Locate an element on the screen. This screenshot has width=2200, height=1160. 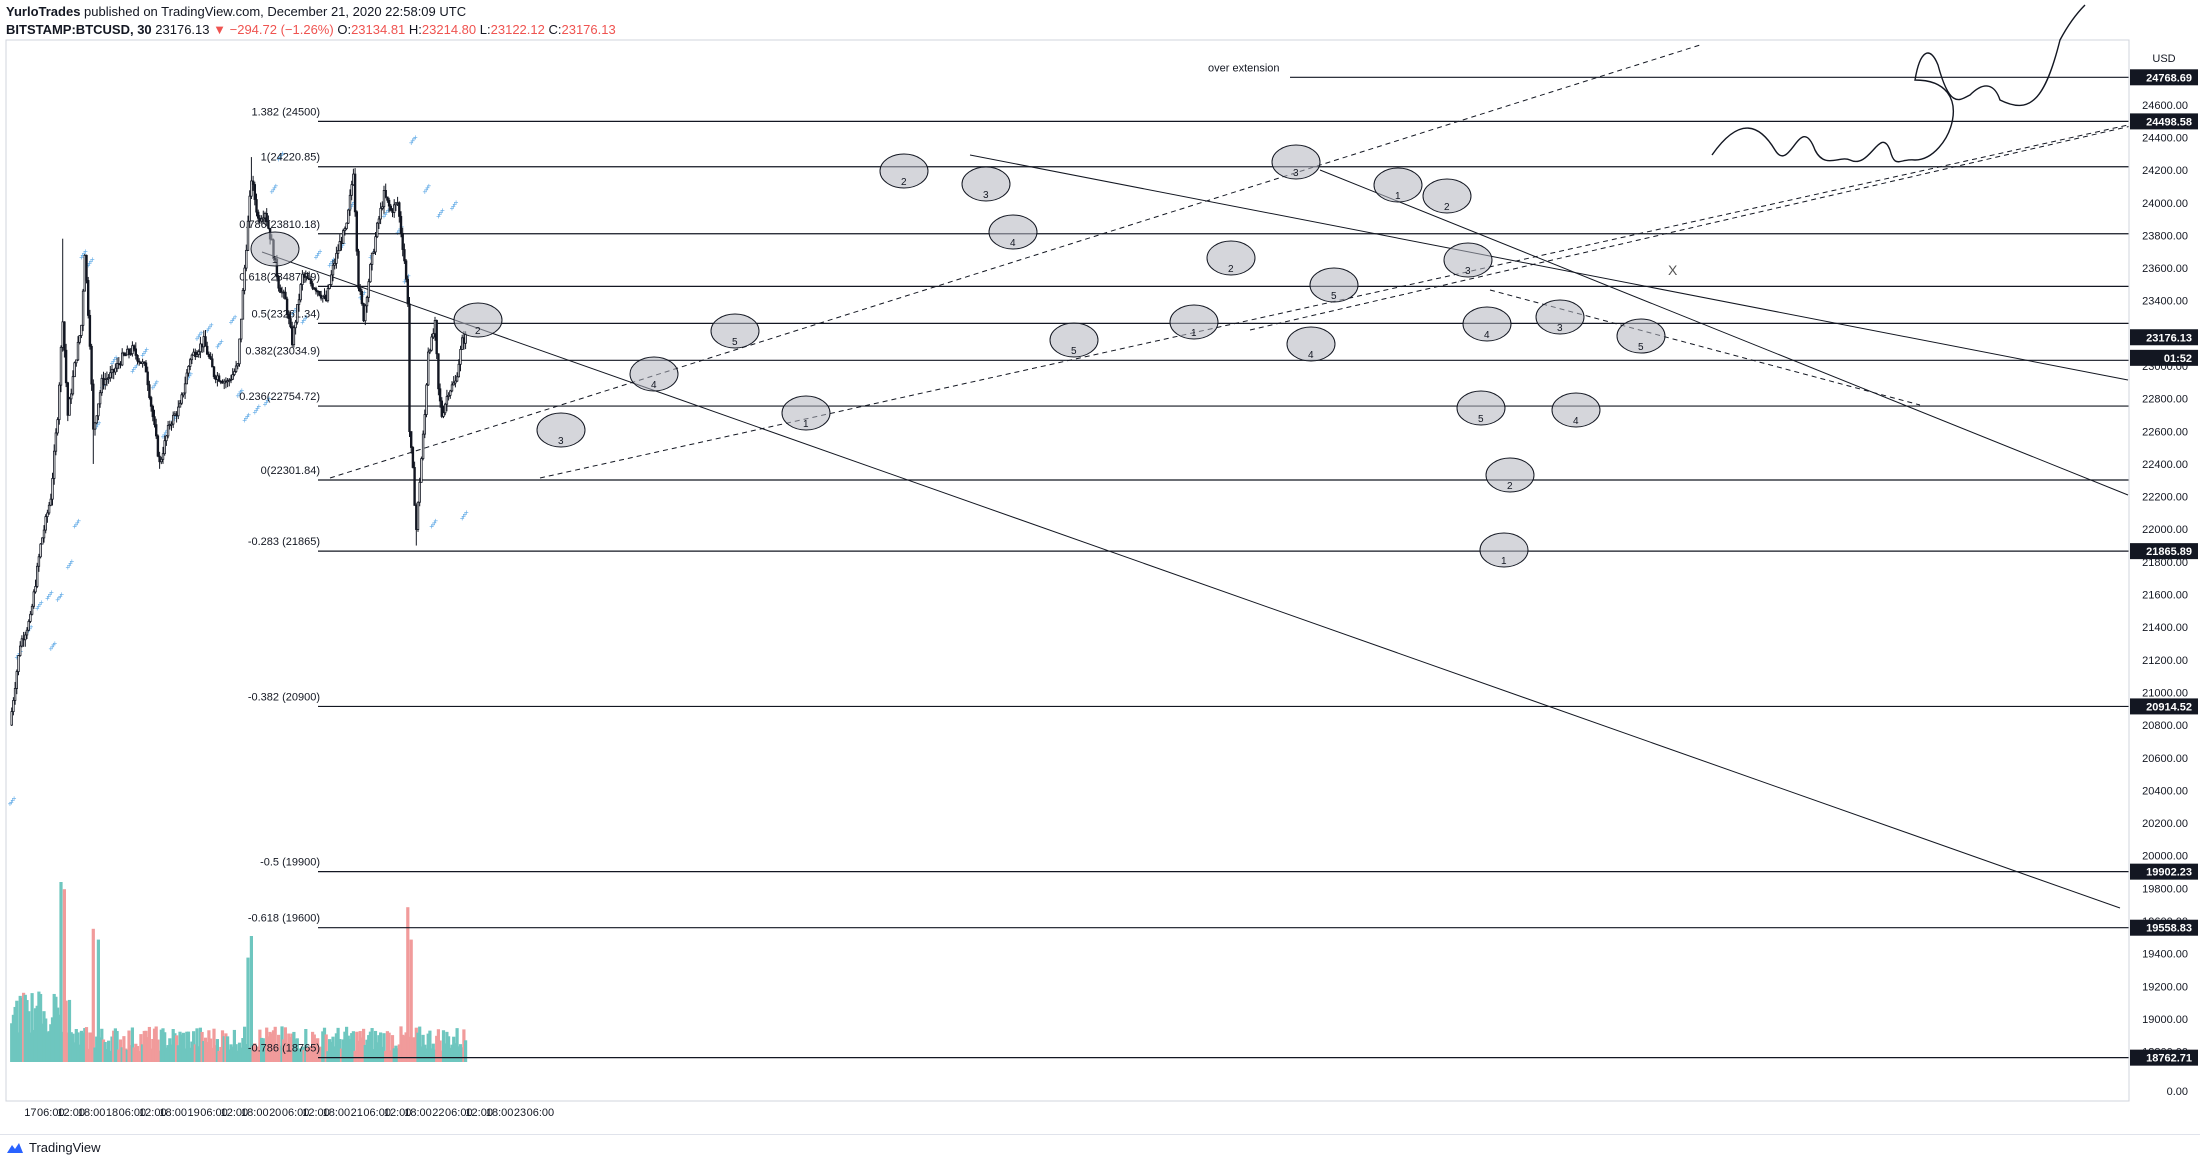
wave-marker: 5 is located at coordinates (1334, 285).